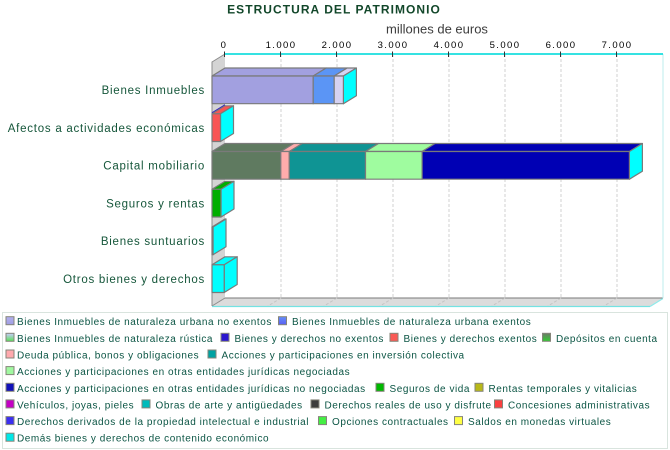 The height and width of the screenshot is (450, 670). I want to click on svg-text: Seguros de vida, so click(430, 389).